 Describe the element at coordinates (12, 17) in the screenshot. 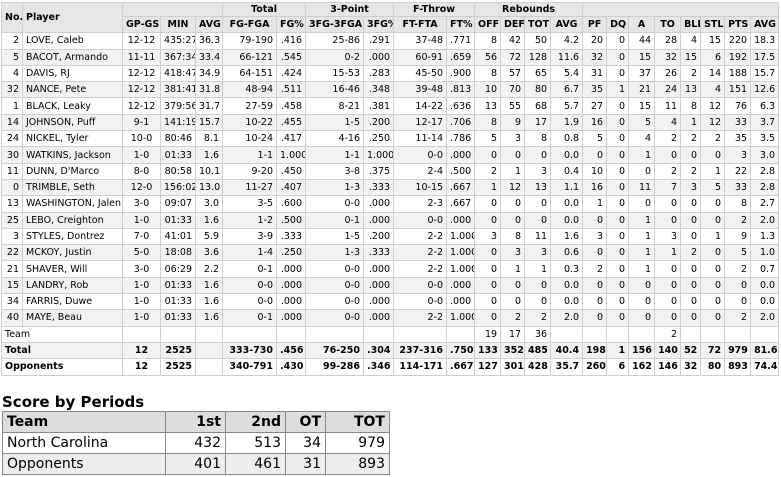

I see `column-header: No.` at that location.